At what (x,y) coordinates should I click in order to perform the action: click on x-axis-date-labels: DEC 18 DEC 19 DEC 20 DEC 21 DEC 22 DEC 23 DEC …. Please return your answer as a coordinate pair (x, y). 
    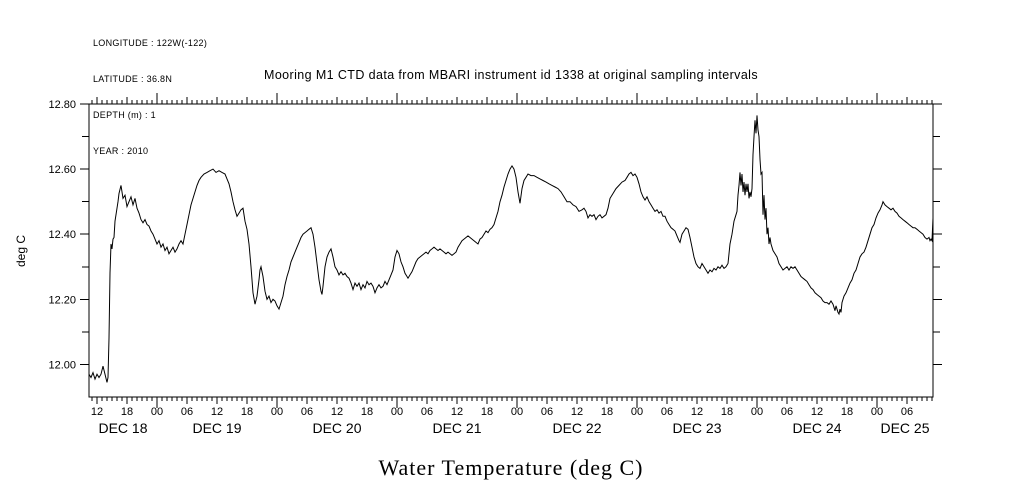
    Looking at the image, I should click on (513, 428).